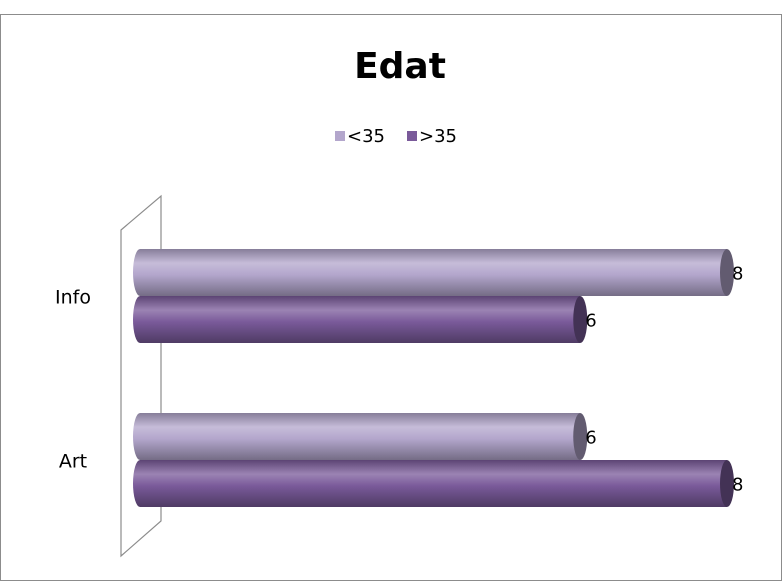 The width and height of the screenshot is (783, 581). What do you see at coordinates (366, 136) in the screenshot?
I see `legend-label: <35` at bounding box center [366, 136].